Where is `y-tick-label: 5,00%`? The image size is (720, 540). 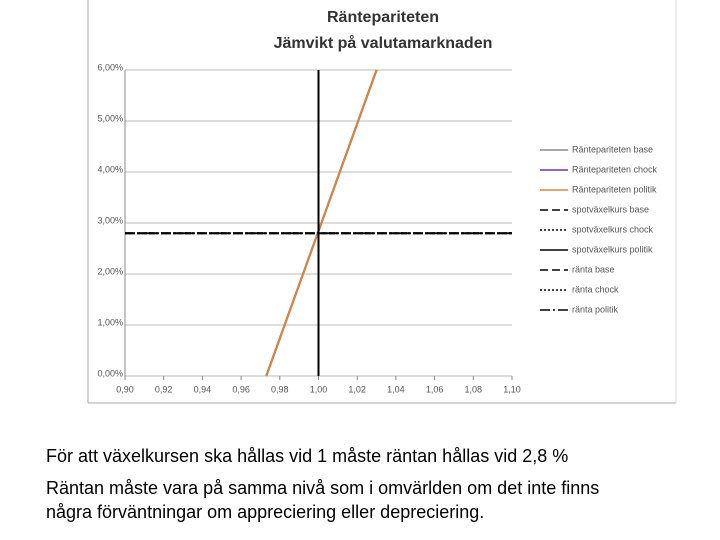 y-tick-label: 5,00% is located at coordinates (110, 118).